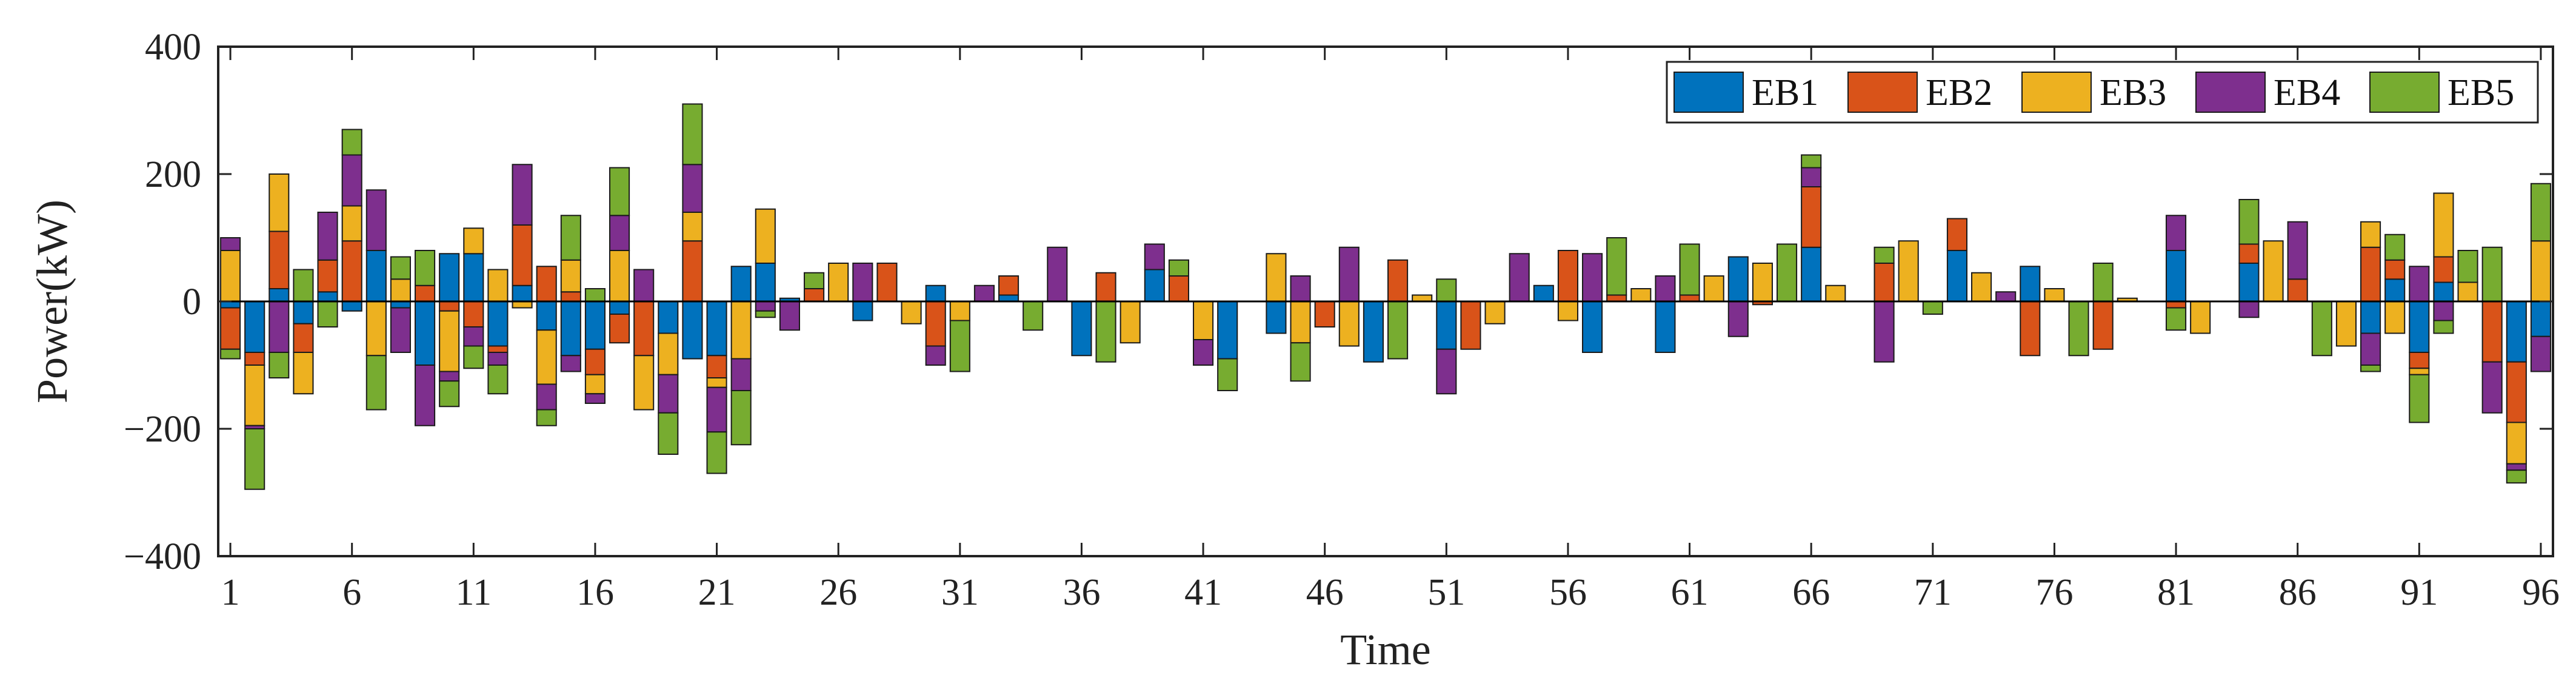 Image resolution: width=2576 pixels, height=692 pixels. I want to click on legend-items: EB1 EB2 EB3 EB4 EB5, so click(2093, 92).